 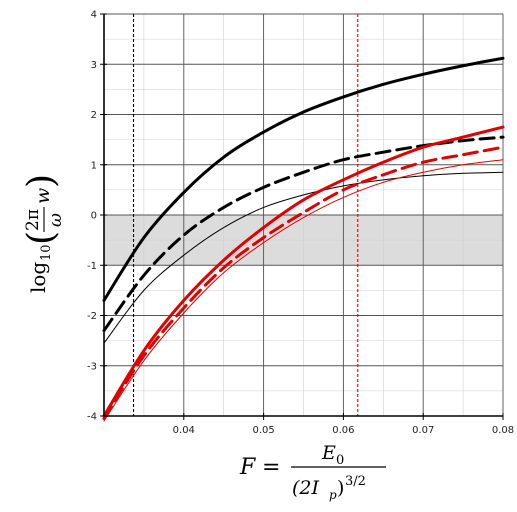 I want to click on y-tick-label: -4, so click(x=92, y=417).